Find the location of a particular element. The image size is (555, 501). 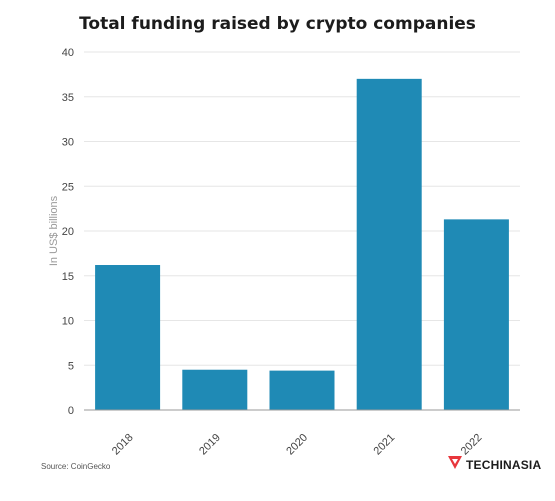

source-note: Source: CoinGecko is located at coordinates (76, 466).